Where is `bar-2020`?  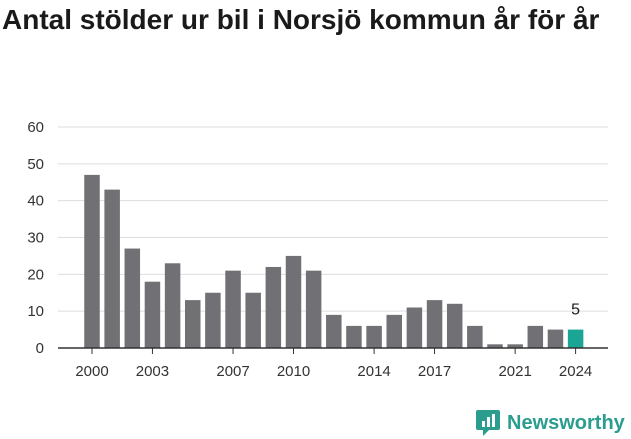 bar-2020 is located at coordinates (495, 346).